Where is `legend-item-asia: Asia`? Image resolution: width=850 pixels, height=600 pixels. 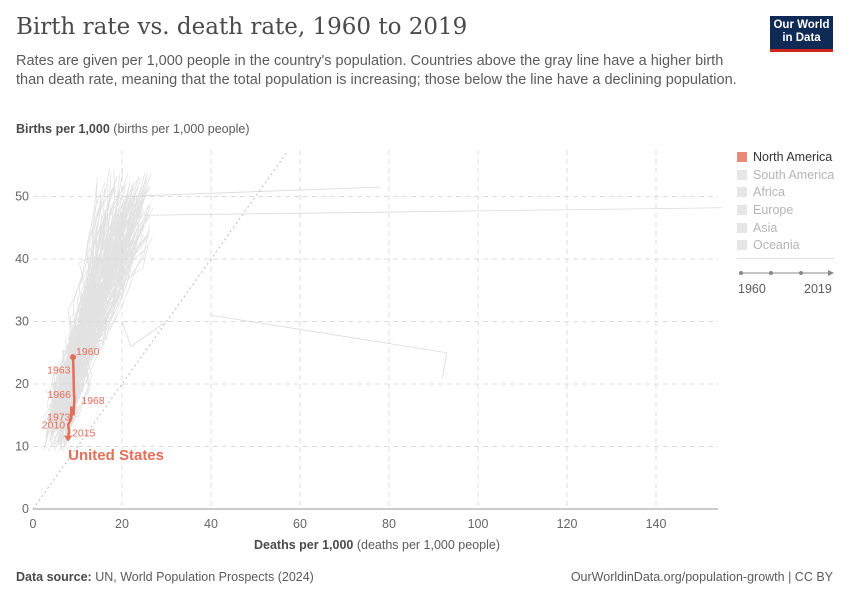 legend-item-asia: Asia is located at coordinates (785, 228).